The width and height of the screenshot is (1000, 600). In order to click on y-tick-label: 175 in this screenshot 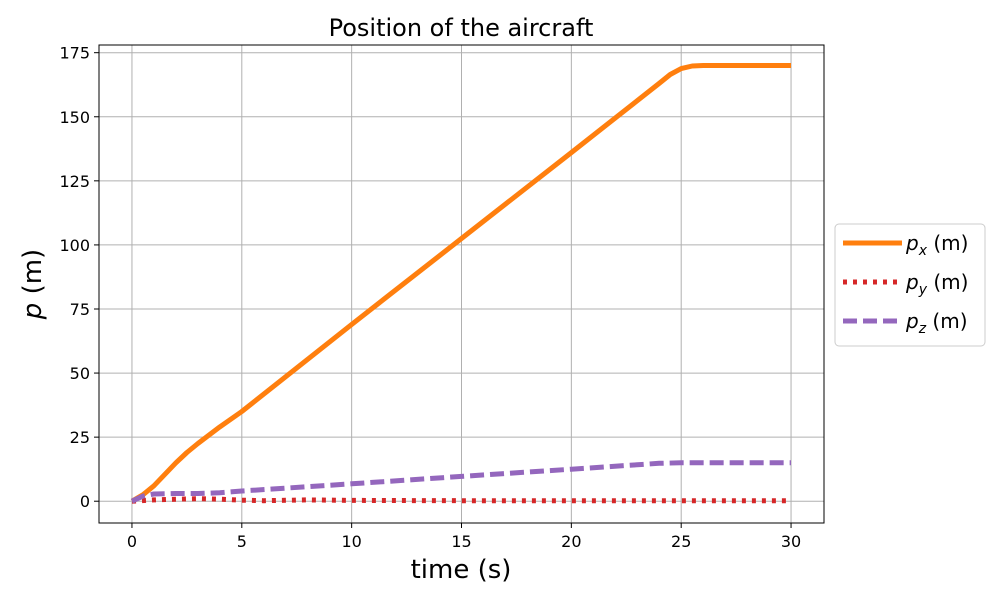, I will do `click(74, 53)`.